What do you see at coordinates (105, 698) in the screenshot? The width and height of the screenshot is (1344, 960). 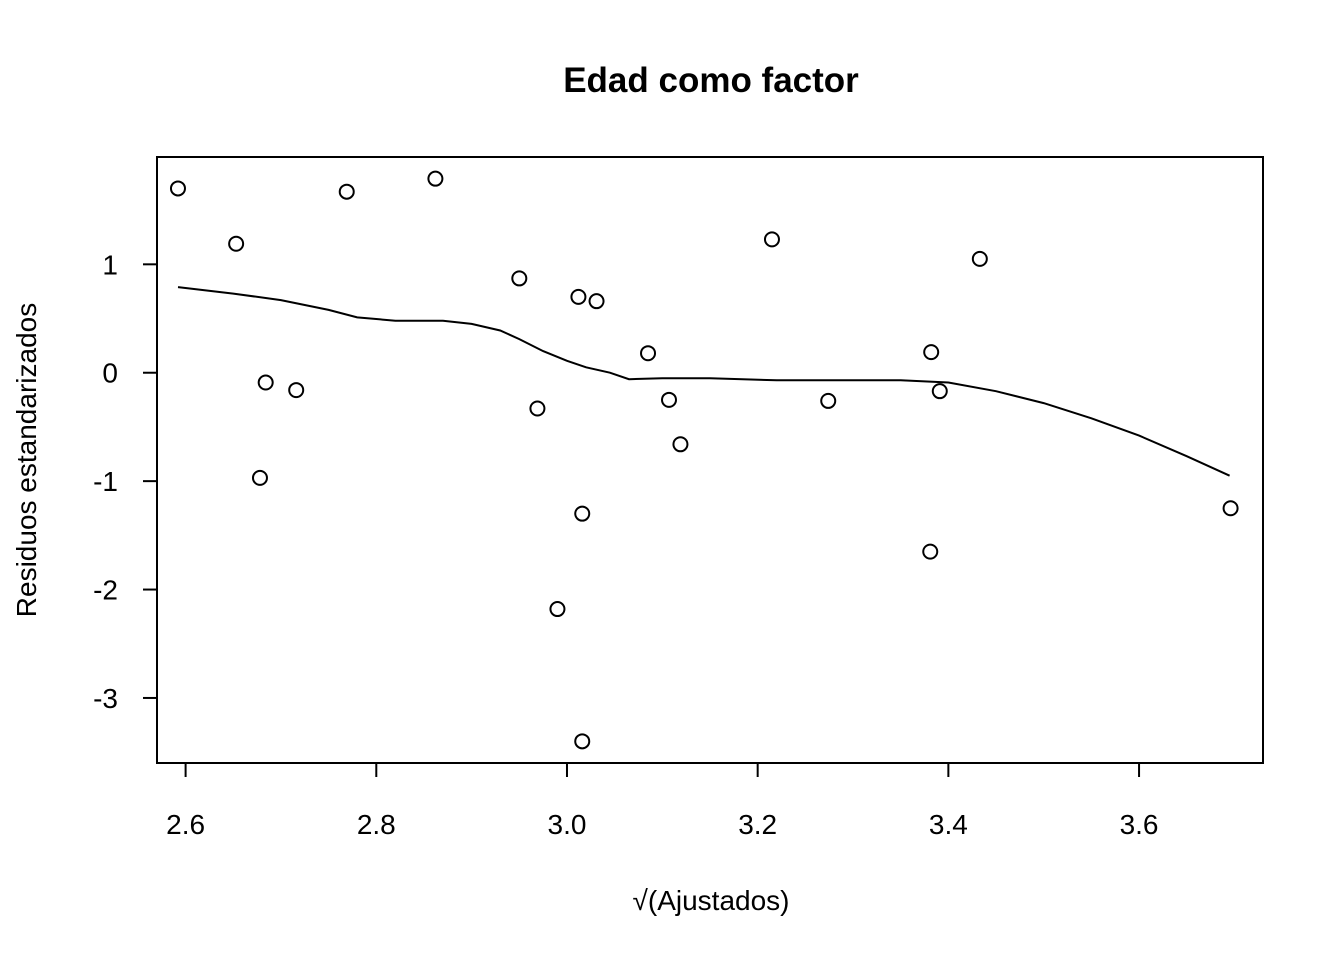 I see `y-tick-label: -3` at bounding box center [105, 698].